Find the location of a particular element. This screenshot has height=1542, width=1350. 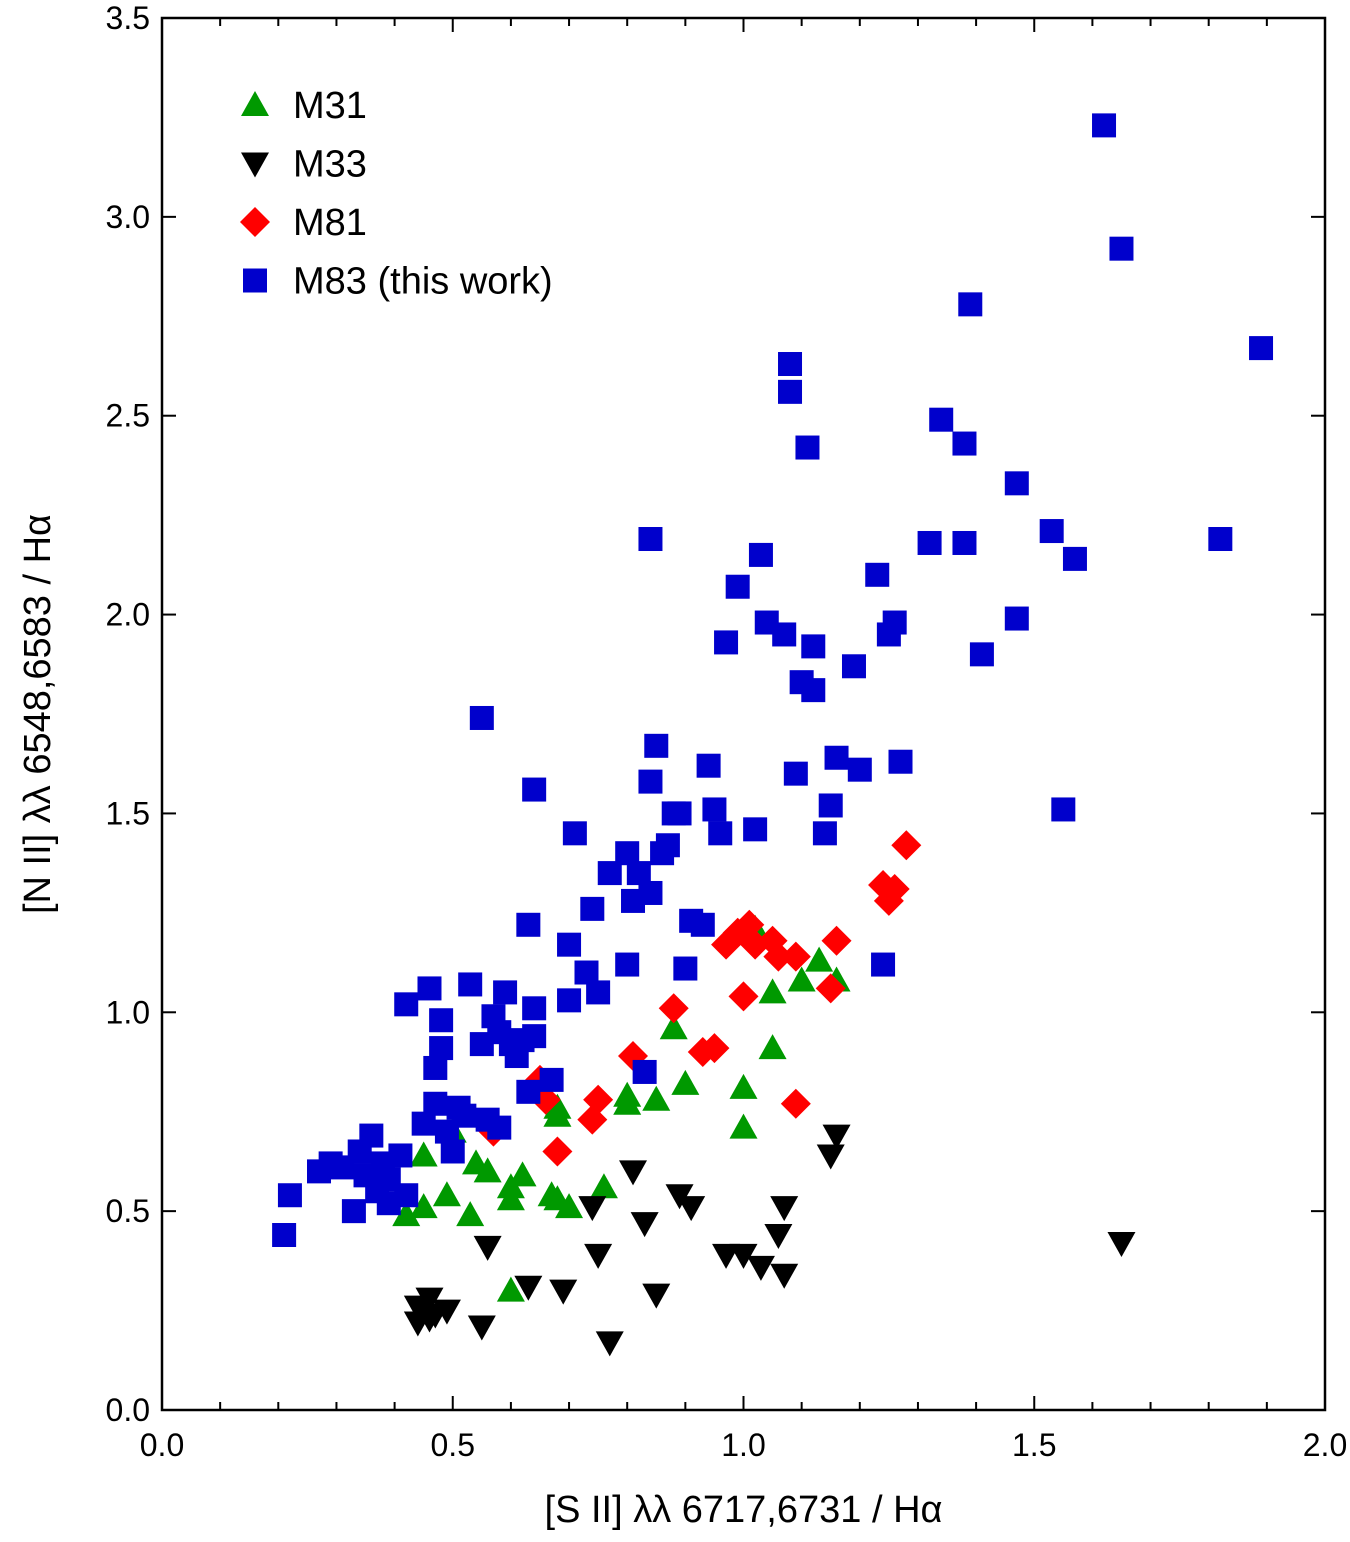

y-tick-label: 2.5 is located at coordinates (128, 416).